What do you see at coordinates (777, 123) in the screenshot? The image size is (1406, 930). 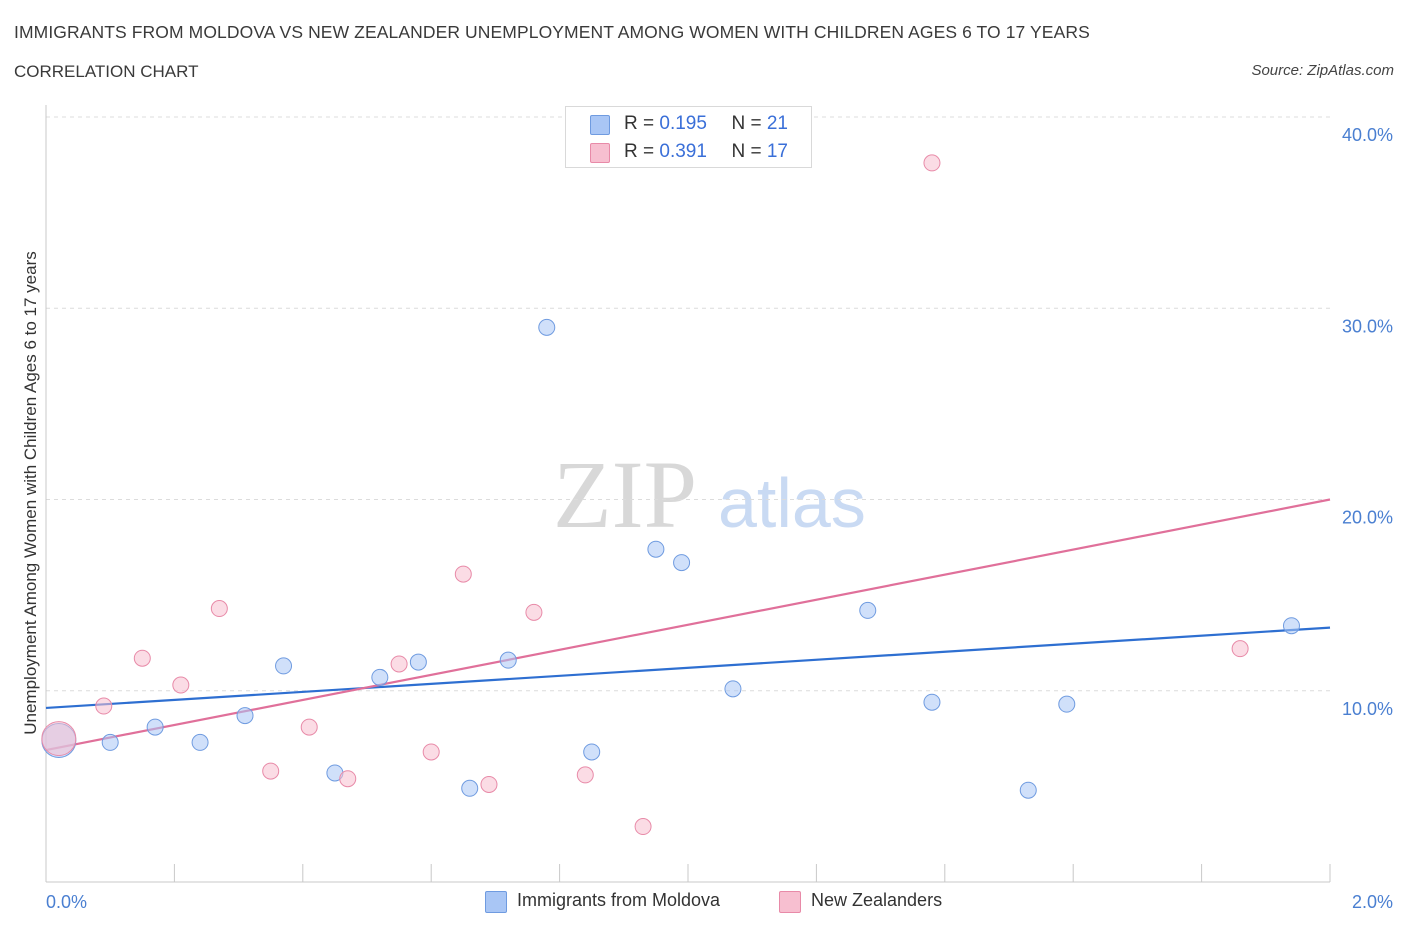 I see `legend-n-value: 21` at bounding box center [777, 123].